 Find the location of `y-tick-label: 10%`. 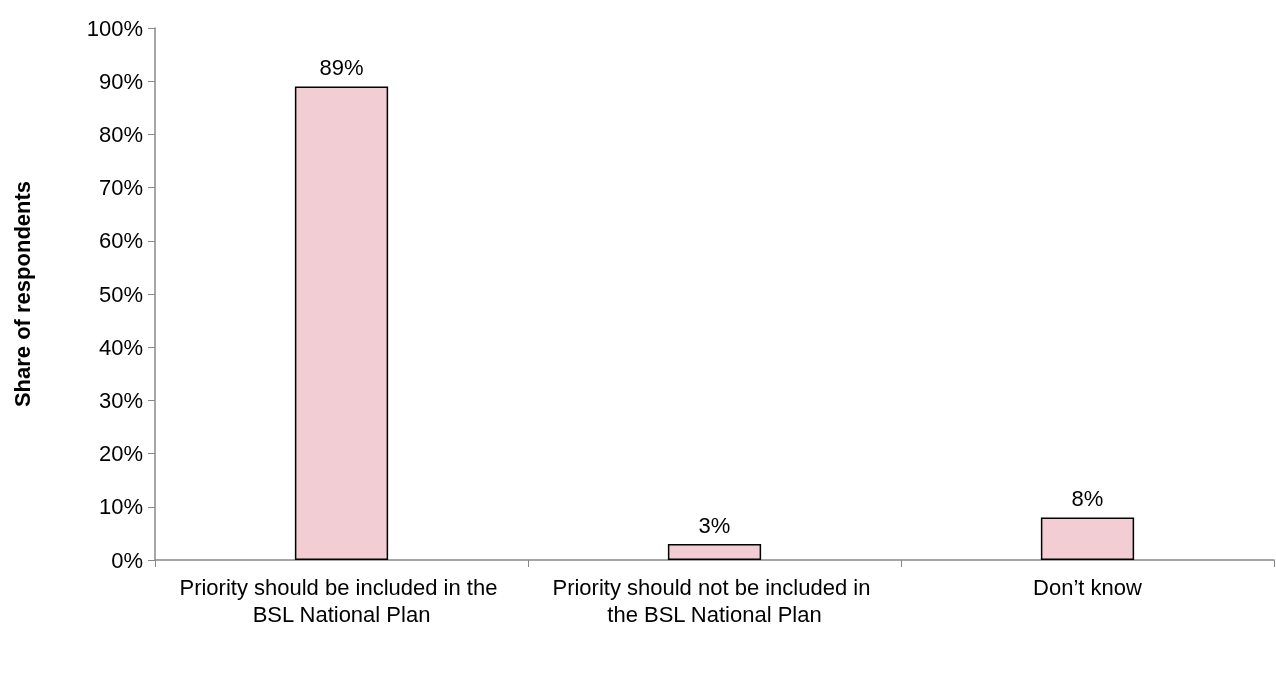

y-tick-label: 10% is located at coordinates (120, 507).